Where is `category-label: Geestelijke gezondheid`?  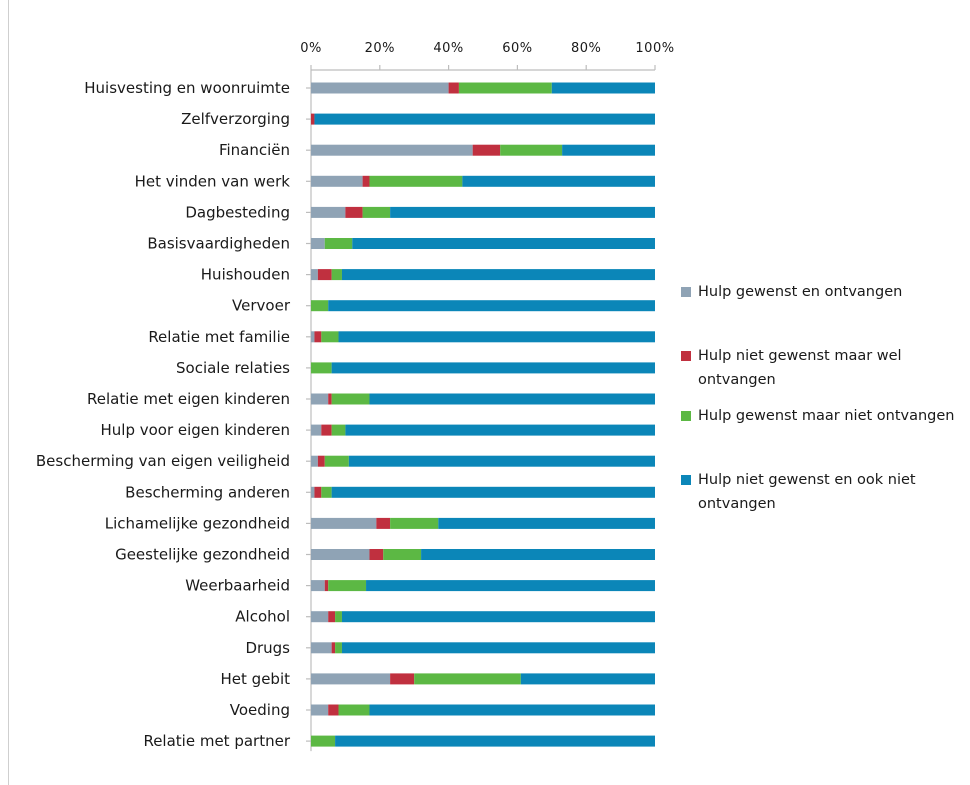
category-label: Geestelijke gezondheid is located at coordinates (202, 555).